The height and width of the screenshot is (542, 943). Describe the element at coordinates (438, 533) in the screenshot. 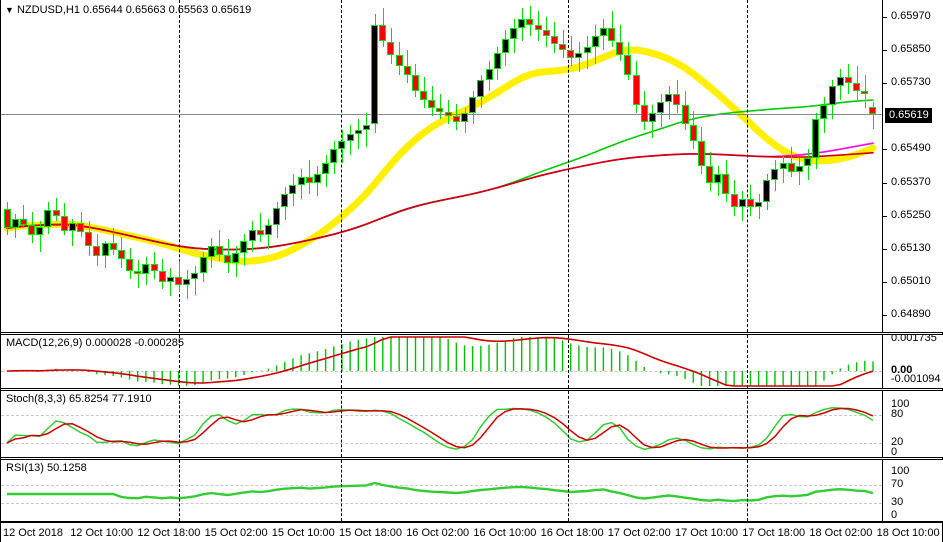

I see `time-axis-label: 16 Oct 02:00` at that location.